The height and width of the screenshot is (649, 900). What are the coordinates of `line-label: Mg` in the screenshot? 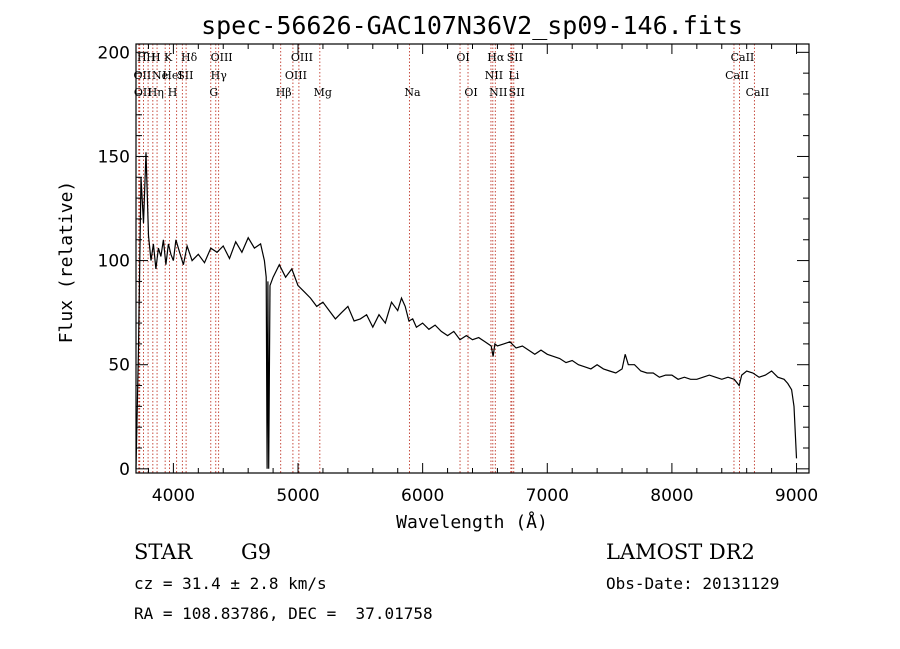 It's located at (323, 92).